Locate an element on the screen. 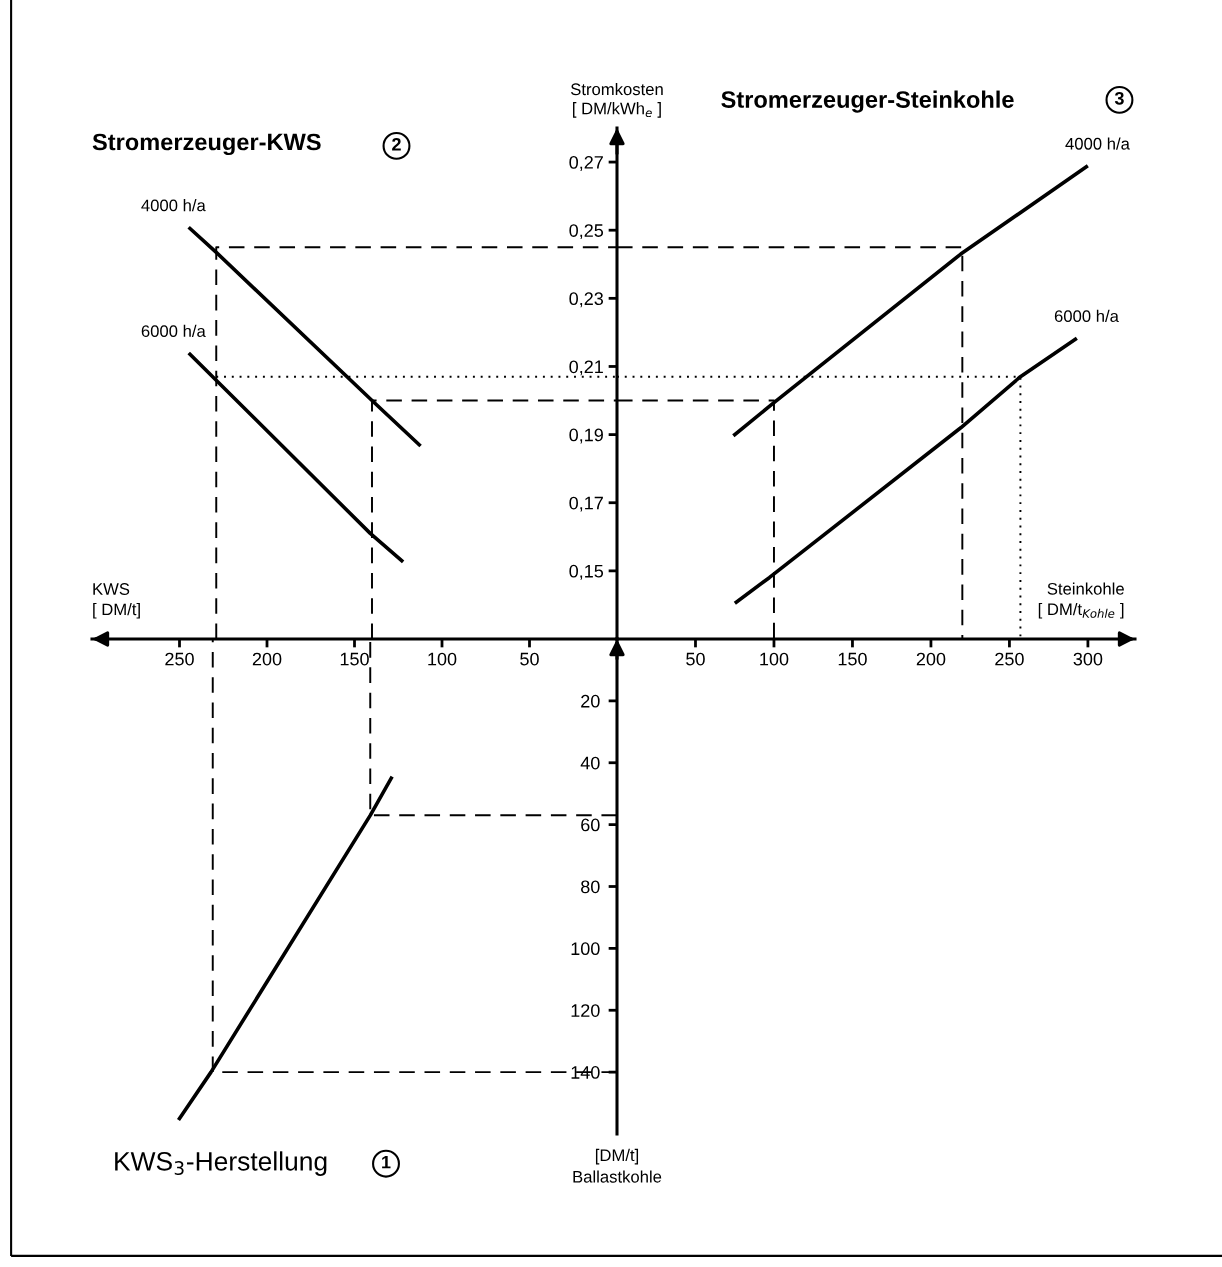 This screenshot has height=1267, width=1222. x-axis-title: KWS [ DM/t] is located at coordinates (116, 601).